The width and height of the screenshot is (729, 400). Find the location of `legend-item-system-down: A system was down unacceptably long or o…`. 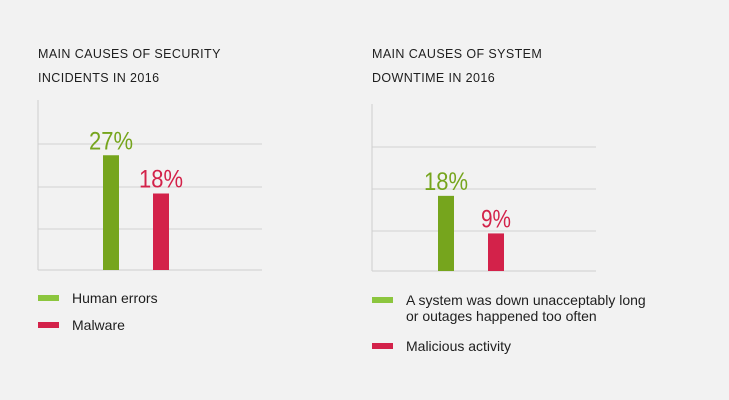

legend-item-system-down: A system was down unacceptably long or o… is located at coordinates (537, 308).